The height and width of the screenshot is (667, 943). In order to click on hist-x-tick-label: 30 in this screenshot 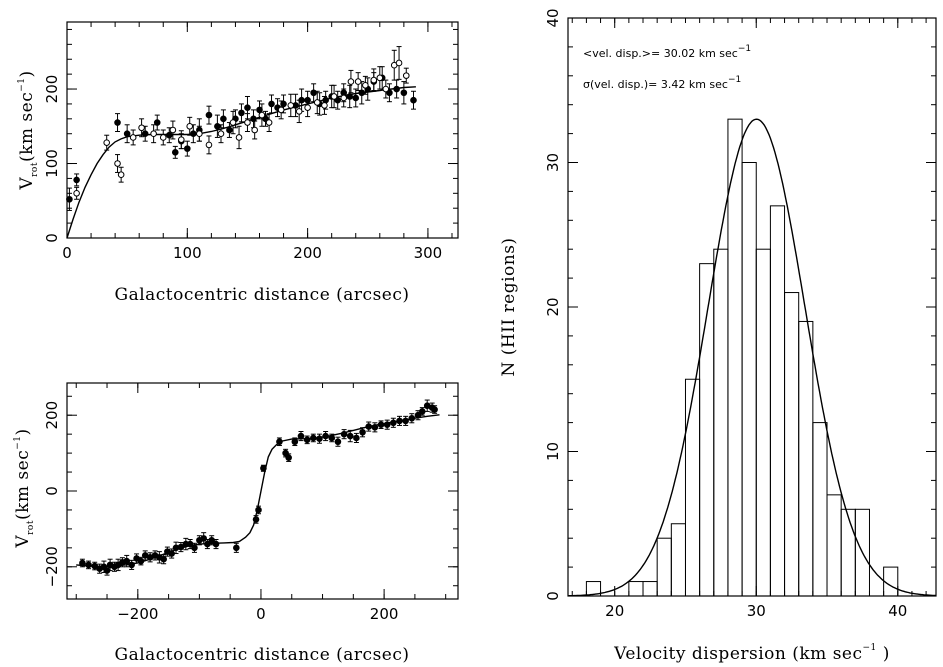, I will do `click(756, 611)`.